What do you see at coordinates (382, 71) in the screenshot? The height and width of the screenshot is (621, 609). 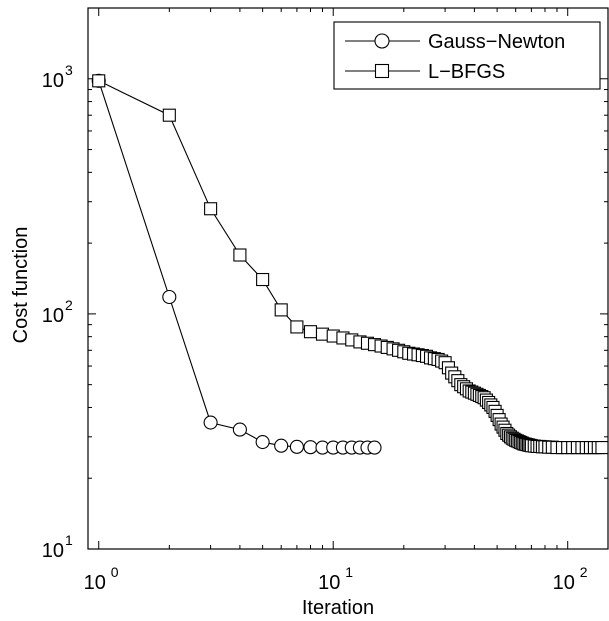 I see `square-marker-icon` at bounding box center [382, 71].